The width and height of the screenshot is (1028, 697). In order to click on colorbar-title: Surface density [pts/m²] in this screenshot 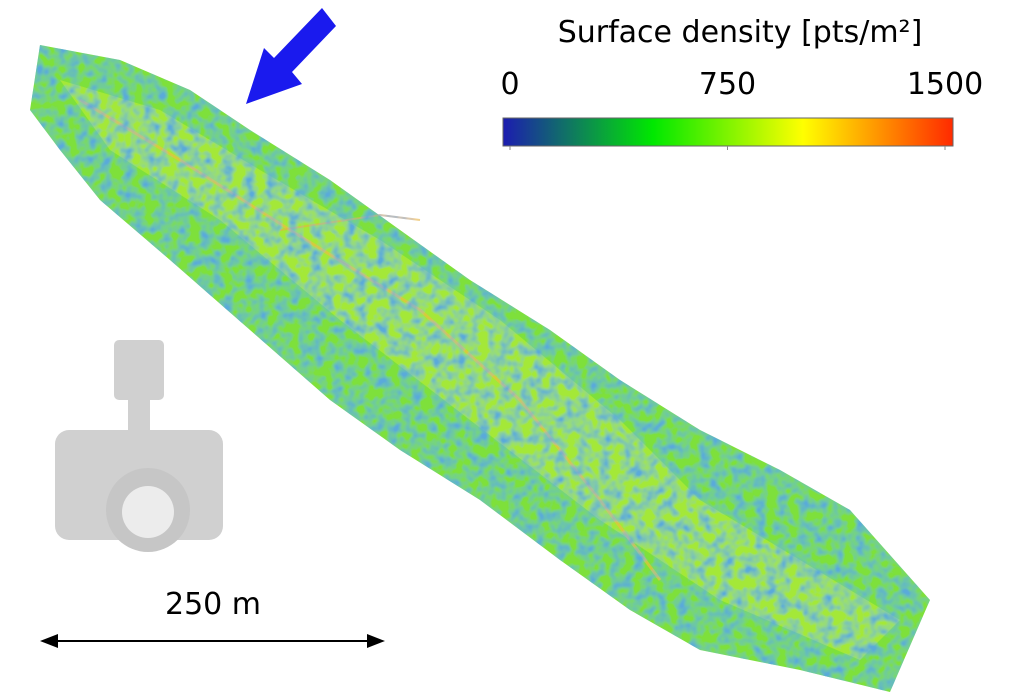, I will do `click(740, 32)`.